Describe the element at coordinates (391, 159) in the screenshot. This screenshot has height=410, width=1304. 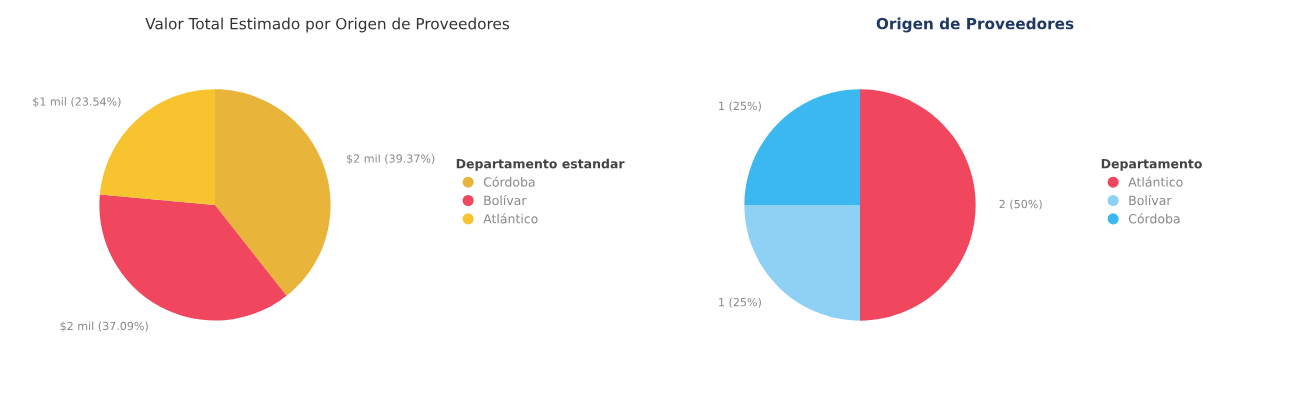
I see `data-label: $2 mil (39.37%)` at that location.